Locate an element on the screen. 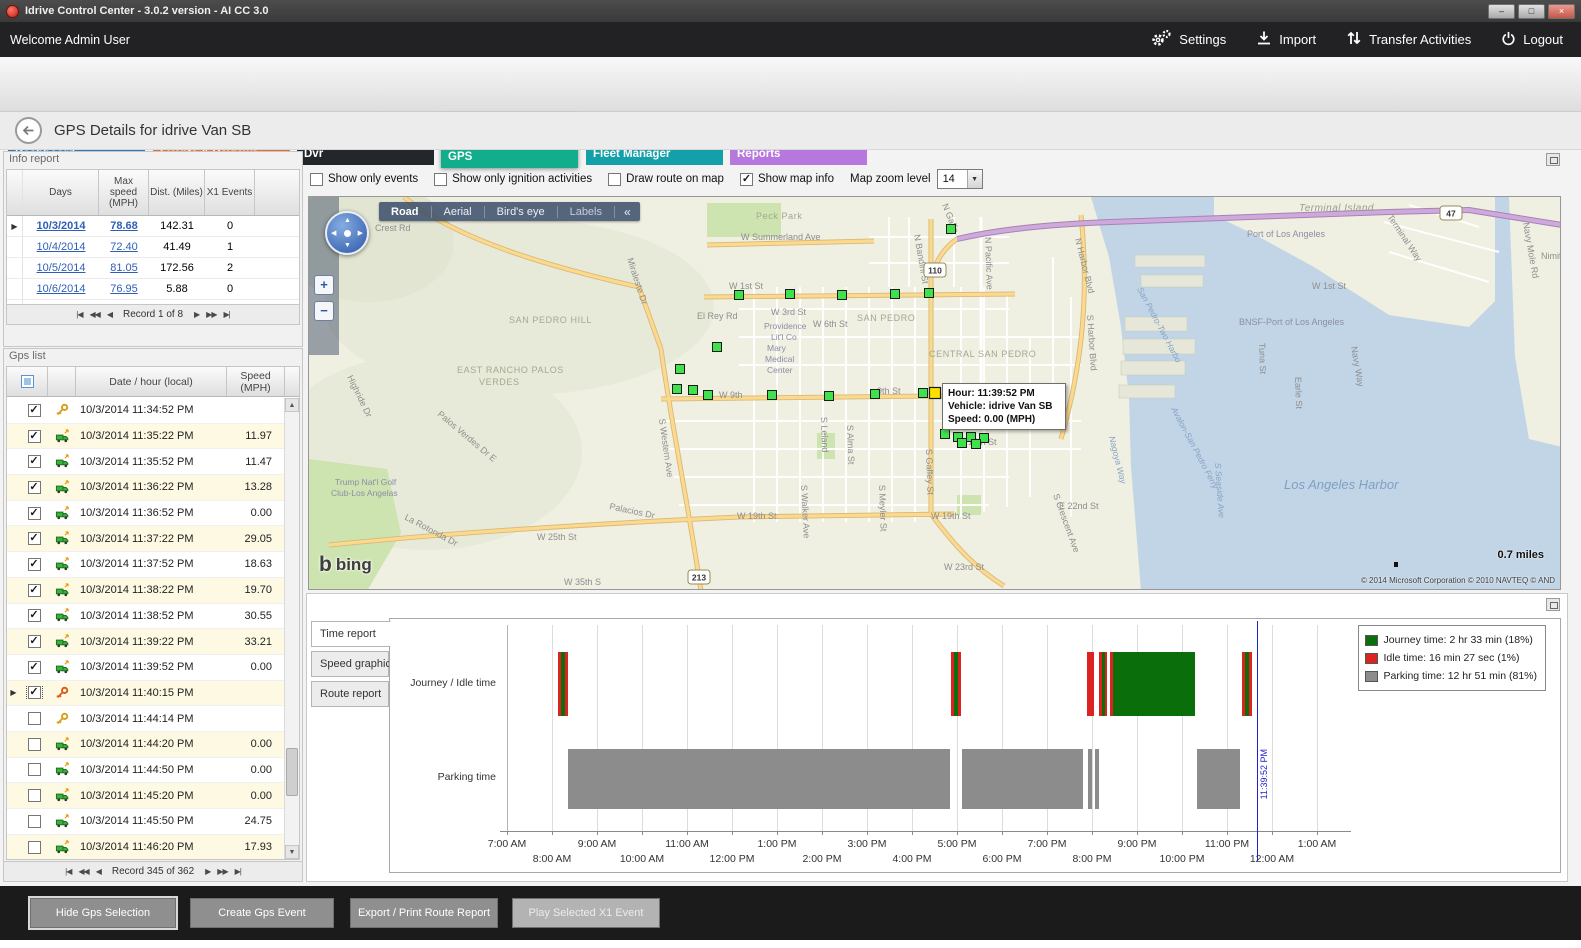 The width and height of the screenshot is (1581, 948). gps-list-row: 10/3/2014 11:46:20 PM 17.93 is located at coordinates (145, 846).